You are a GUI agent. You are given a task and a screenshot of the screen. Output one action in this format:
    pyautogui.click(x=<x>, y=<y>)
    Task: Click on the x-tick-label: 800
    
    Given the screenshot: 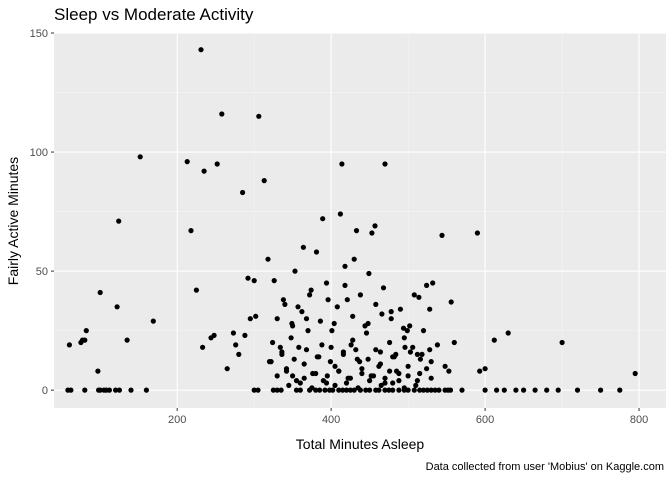 What is the action you would take?
    pyautogui.click(x=639, y=420)
    